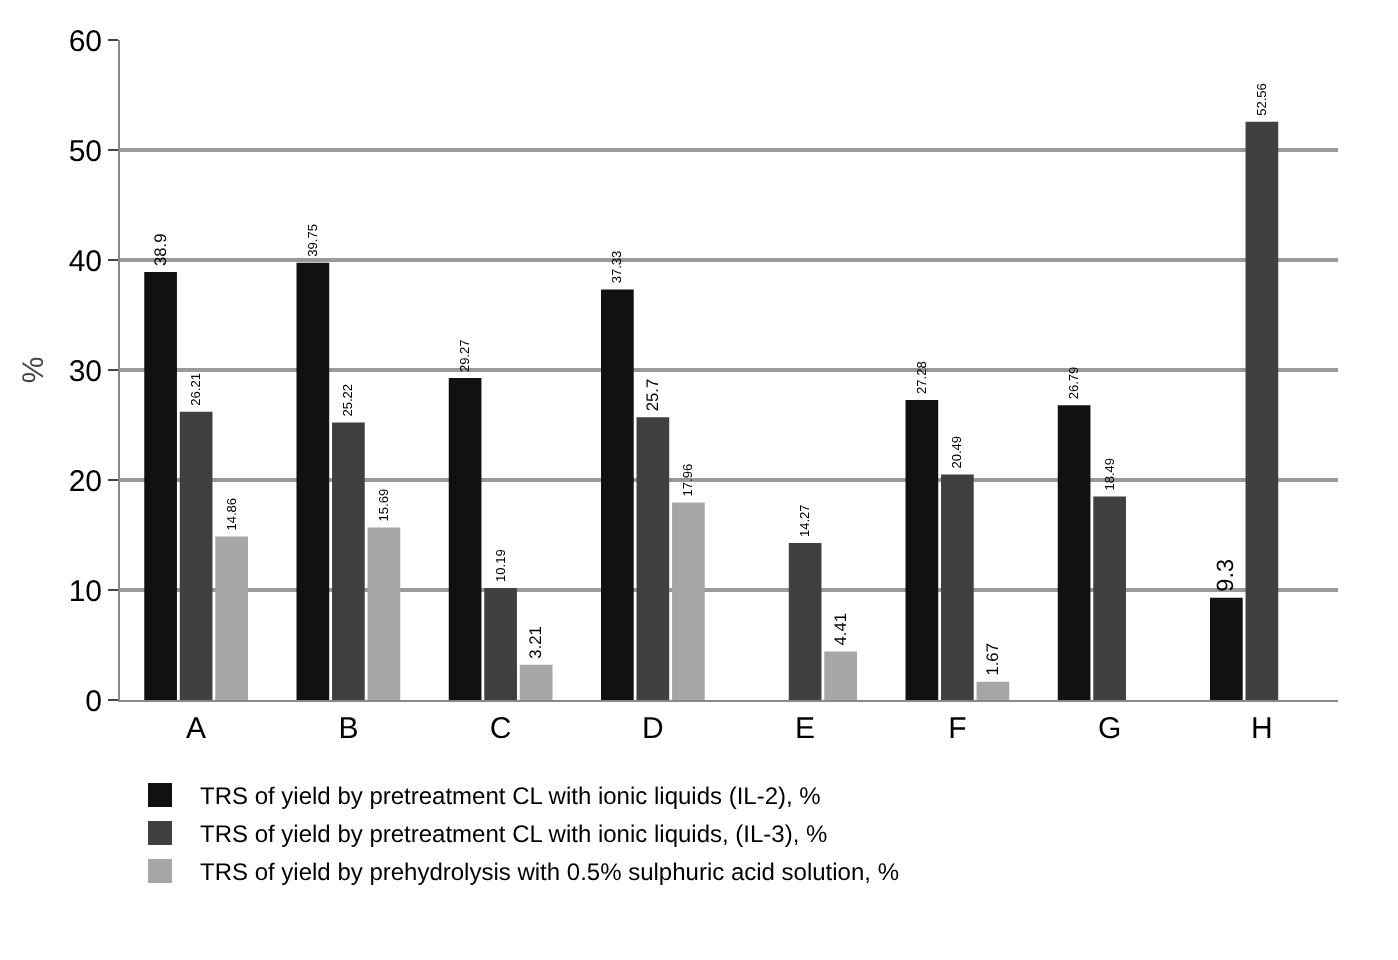 This screenshot has height=960, width=1398. Describe the element at coordinates (839, 629) in the screenshot. I see `data-label: 4.41` at that location.